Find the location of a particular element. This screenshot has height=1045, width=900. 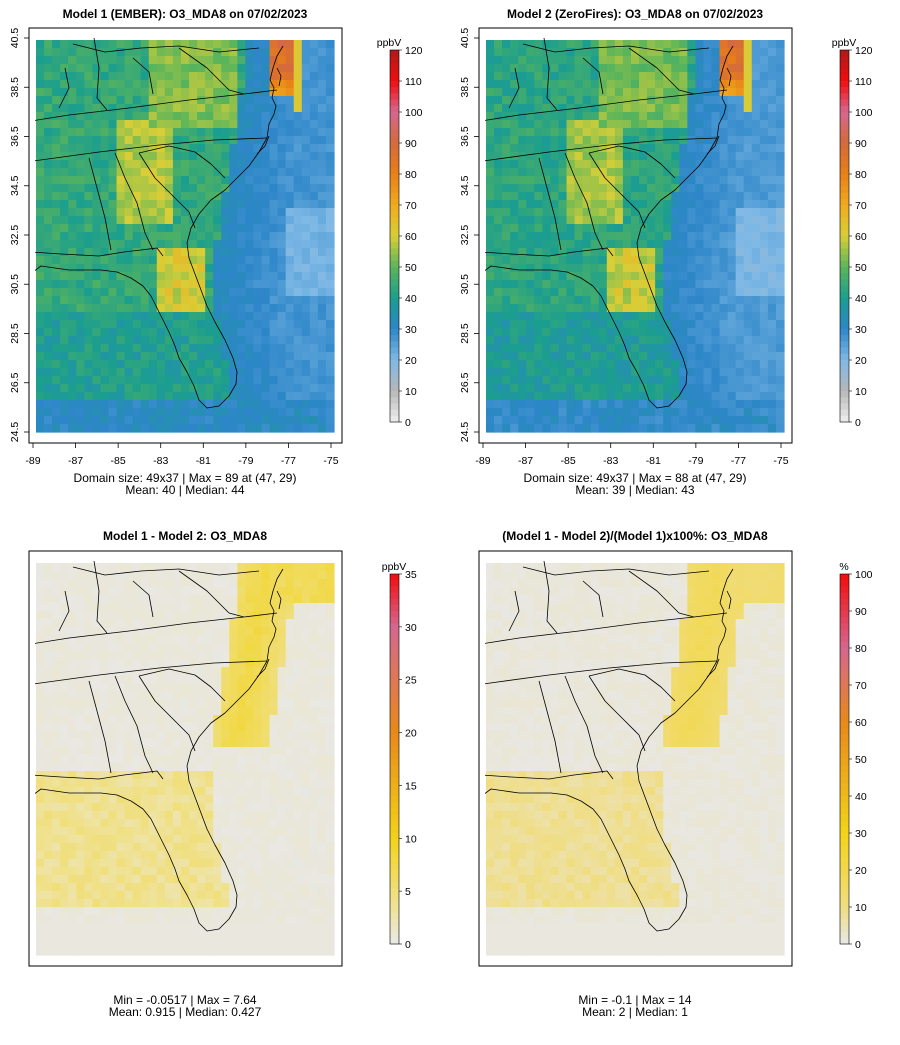

colorbar-unit-model2: ppbV is located at coordinates (844, 43).